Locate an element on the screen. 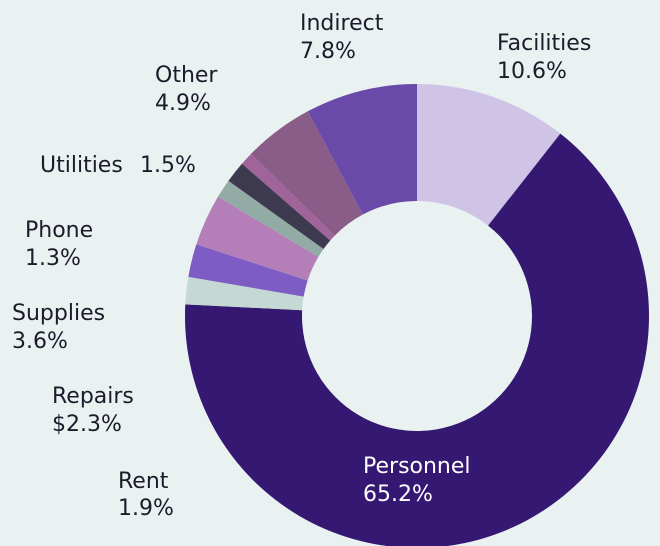  slice-label: Other is located at coordinates (186, 75).